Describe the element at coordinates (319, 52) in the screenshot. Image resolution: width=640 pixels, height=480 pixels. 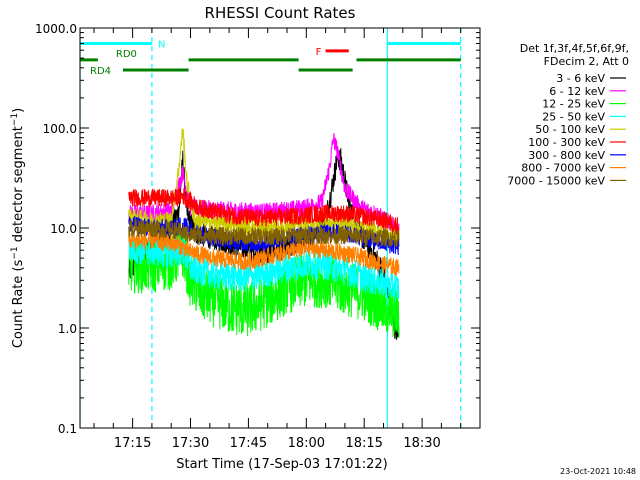
I see `flag-label-f: F` at that location.